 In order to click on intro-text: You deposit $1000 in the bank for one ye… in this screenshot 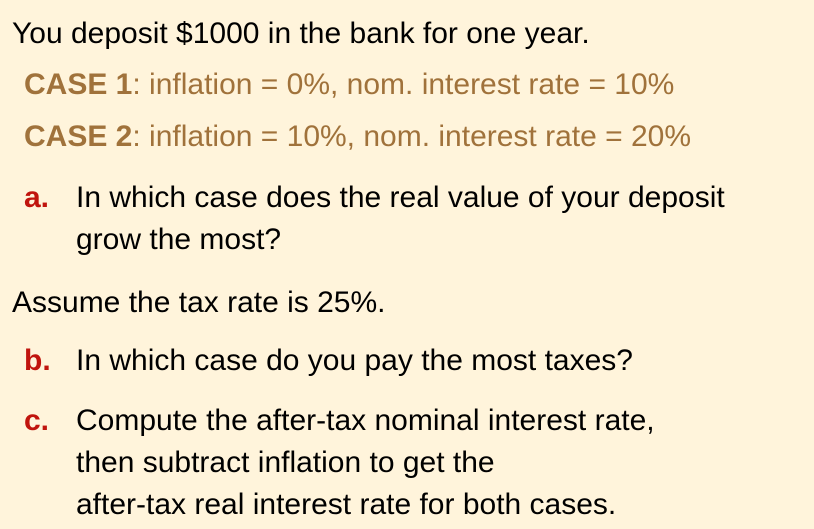, I will do `click(301, 33)`.